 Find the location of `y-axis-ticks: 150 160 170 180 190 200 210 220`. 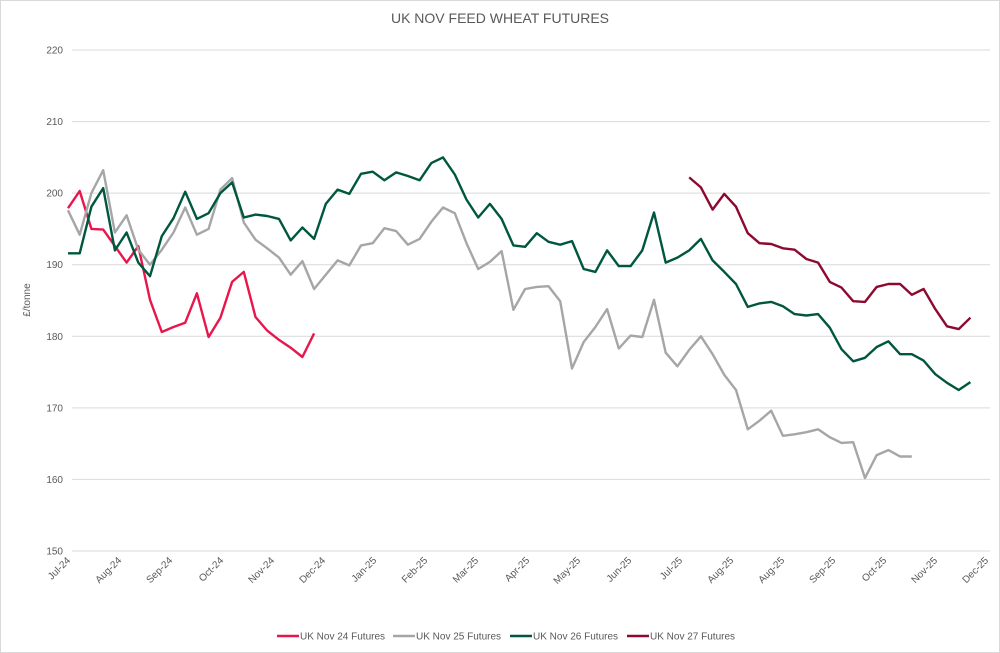

y-axis-ticks: 150 160 170 180 190 200 210 220 is located at coordinates (54, 302).